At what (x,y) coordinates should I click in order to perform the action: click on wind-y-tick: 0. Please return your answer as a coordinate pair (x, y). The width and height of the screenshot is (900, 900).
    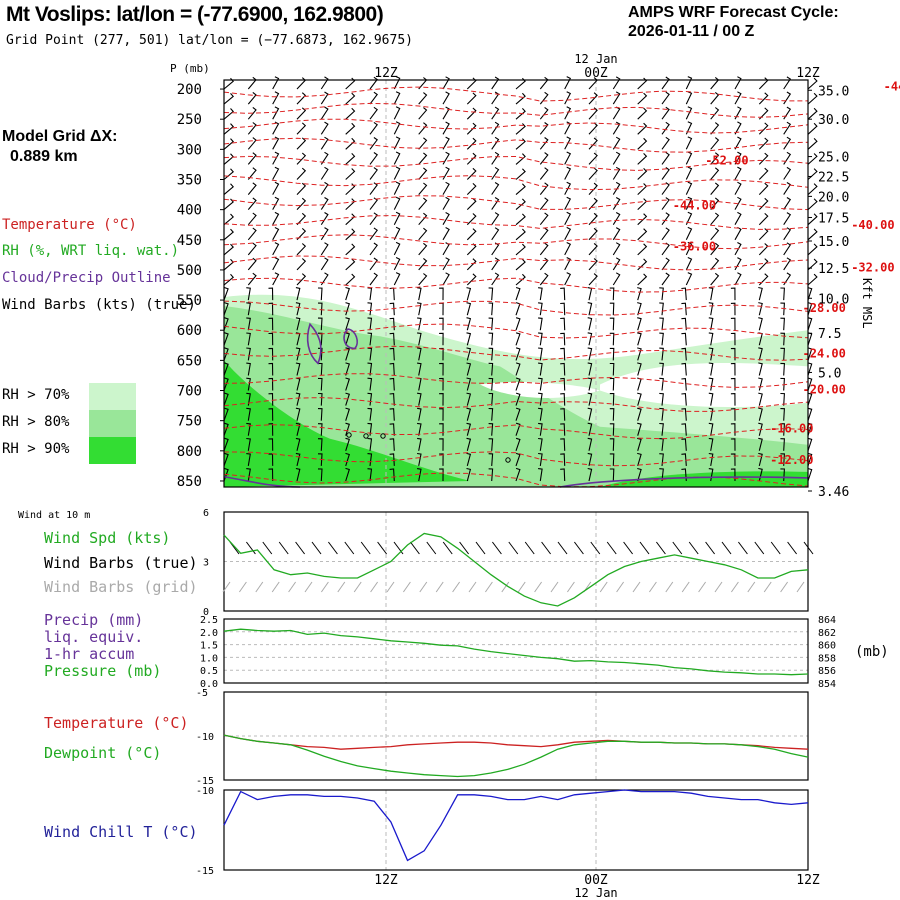
    Looking at the image, I should click on (206, 612).